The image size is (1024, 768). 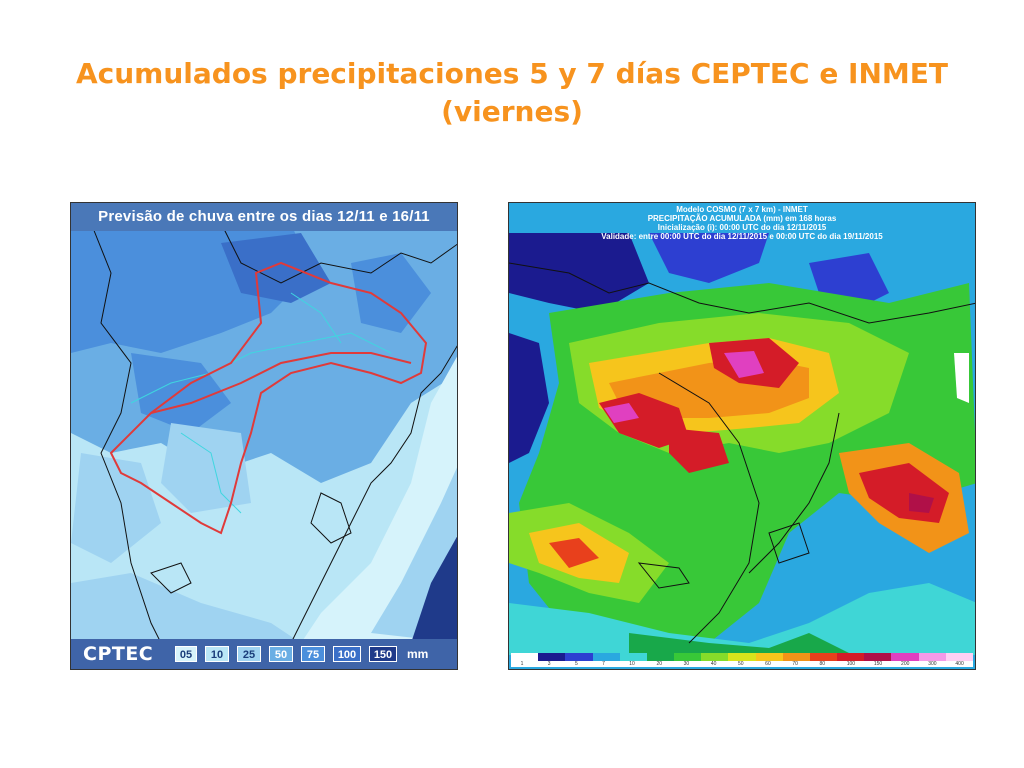 I want to click on inmet-color-scale: 1 3 5 7 10 20 30 40 50 60 70 80 100 150 200 300 400, so click(x=742, y=660).